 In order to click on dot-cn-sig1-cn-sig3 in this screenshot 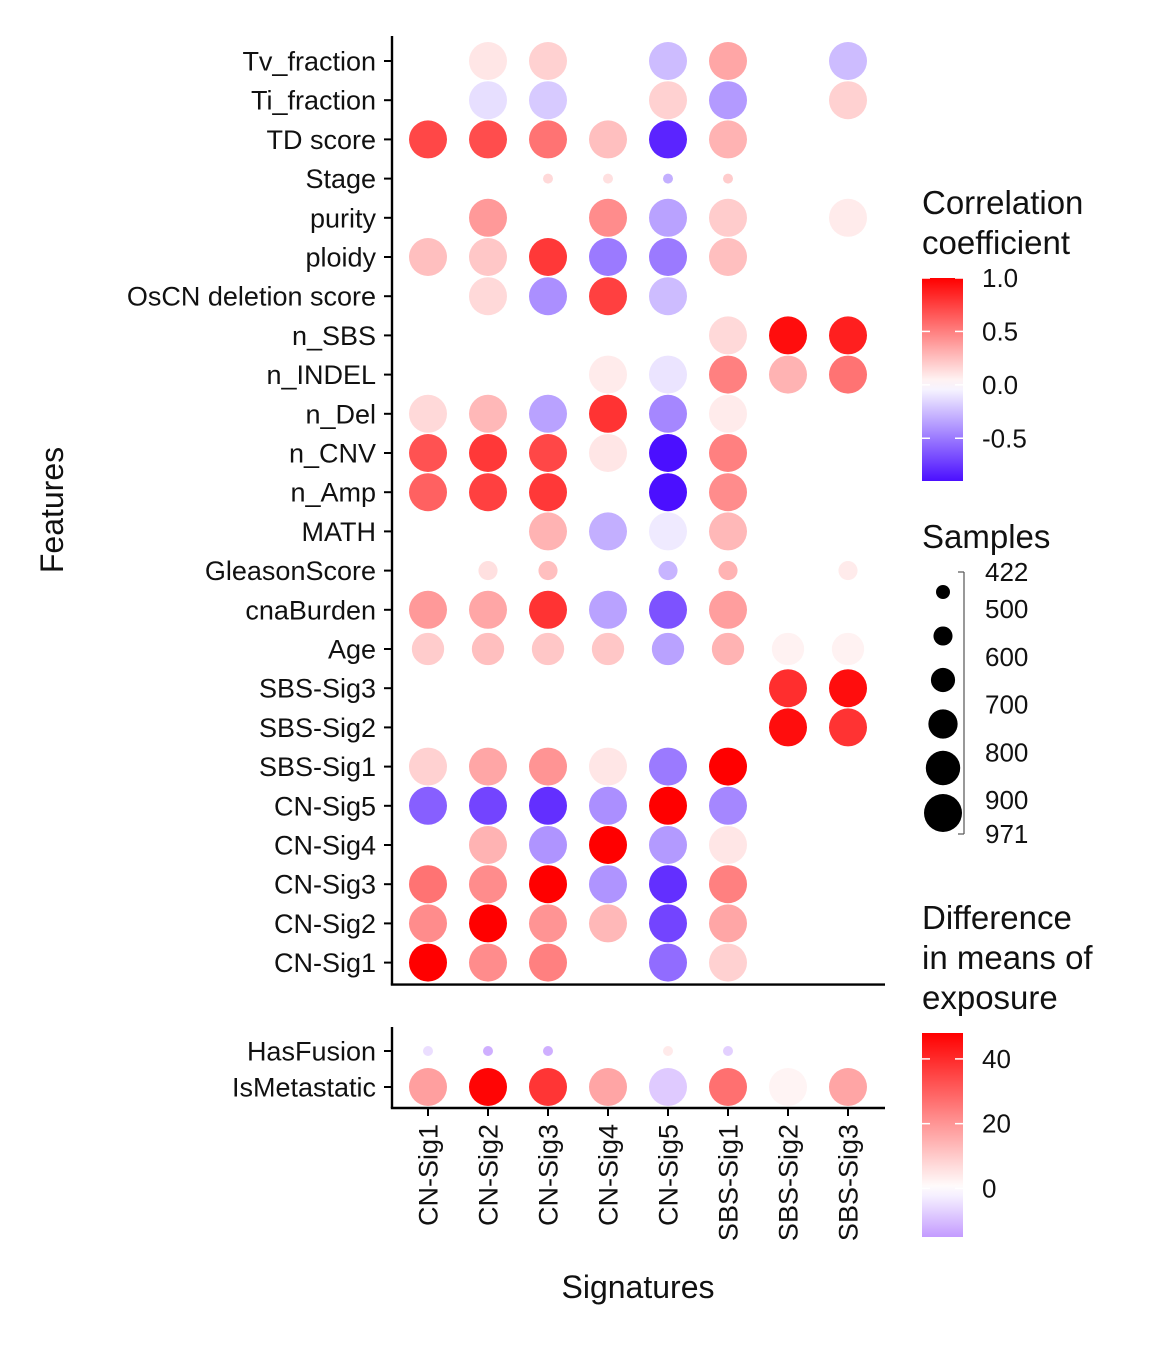, I will do `click(548, 962)`.